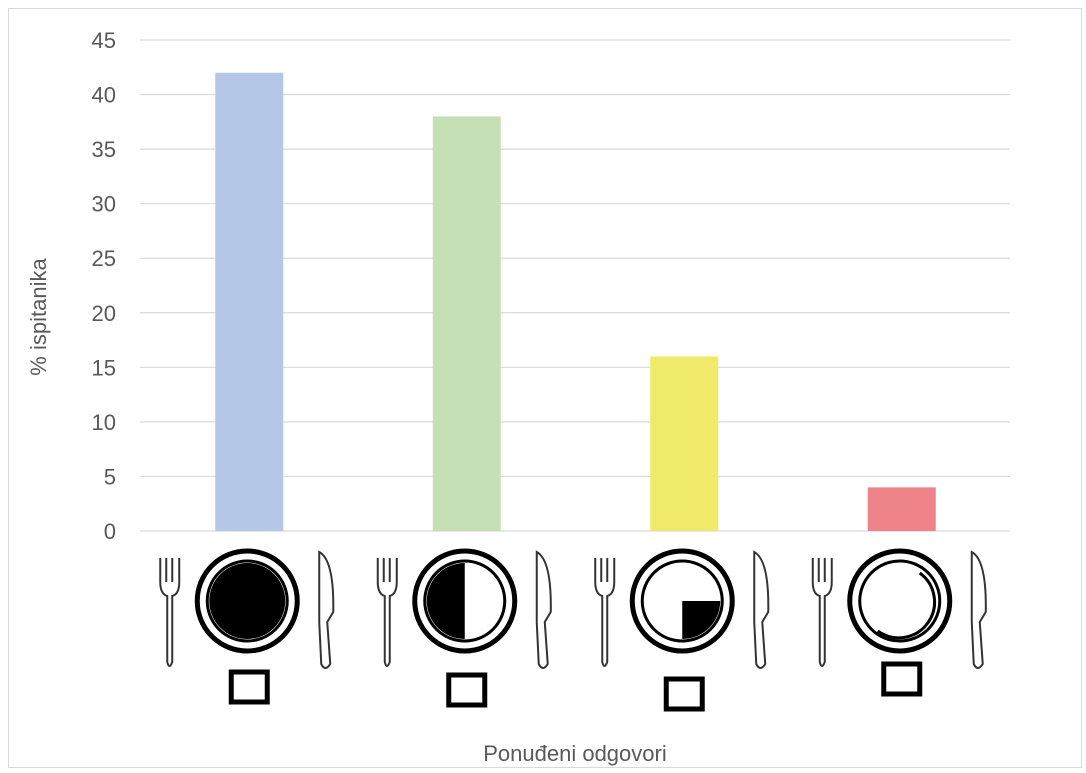 The width and height of the screenshot is (1086, 773). I want to click on y-tick-label: 15, so click(104, 367).